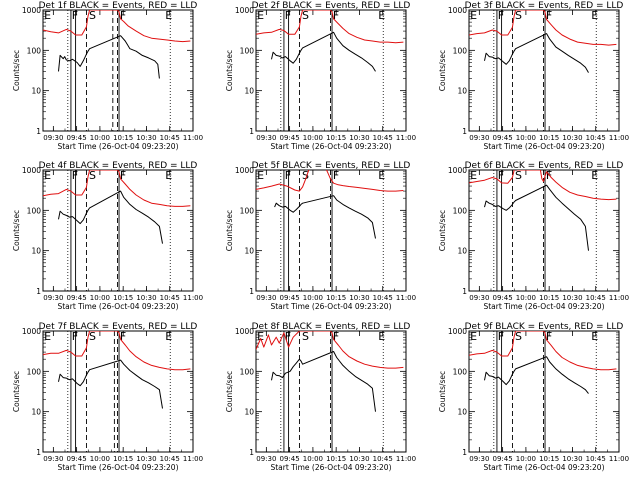 Image resolution: width=640 pixels, height=480 pixels. I want to click on plot-frame, so click(544, 230).